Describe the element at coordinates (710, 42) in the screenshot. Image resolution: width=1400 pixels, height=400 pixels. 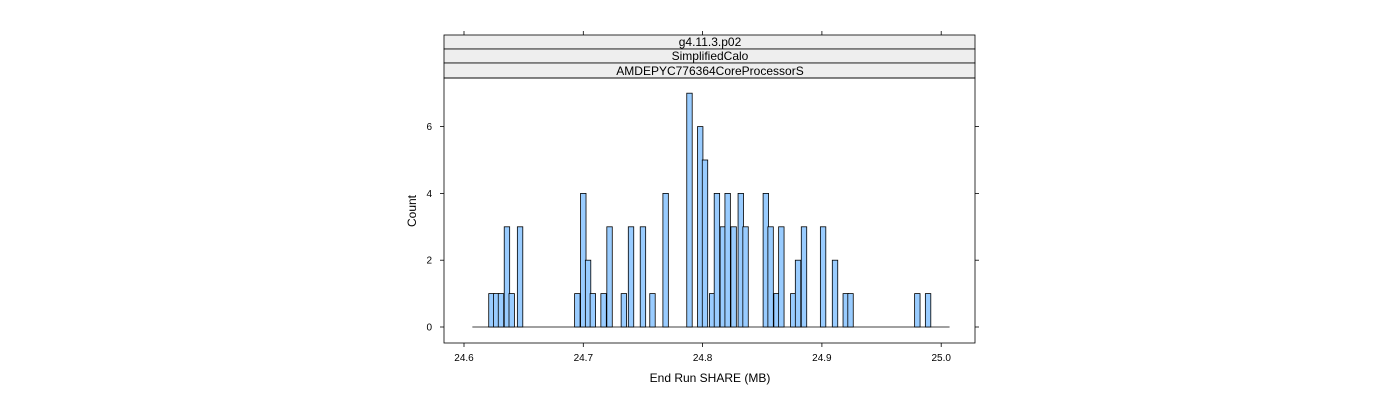
I see `strip-1-label: g4.11.3.p02` at that location.